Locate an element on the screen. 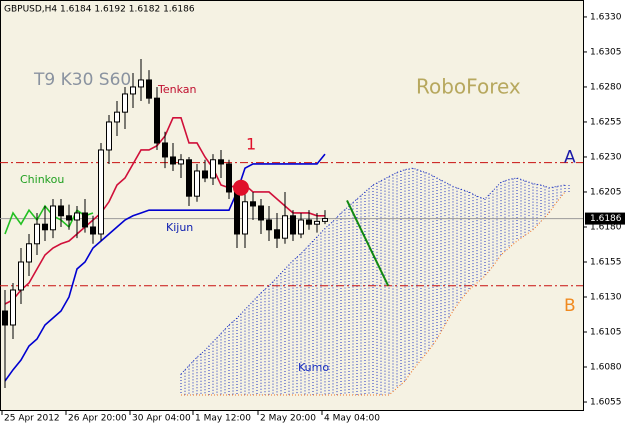 This screenshot has height=426, width=626. brand-label: RoboForex is located at coordinates (468, 87).